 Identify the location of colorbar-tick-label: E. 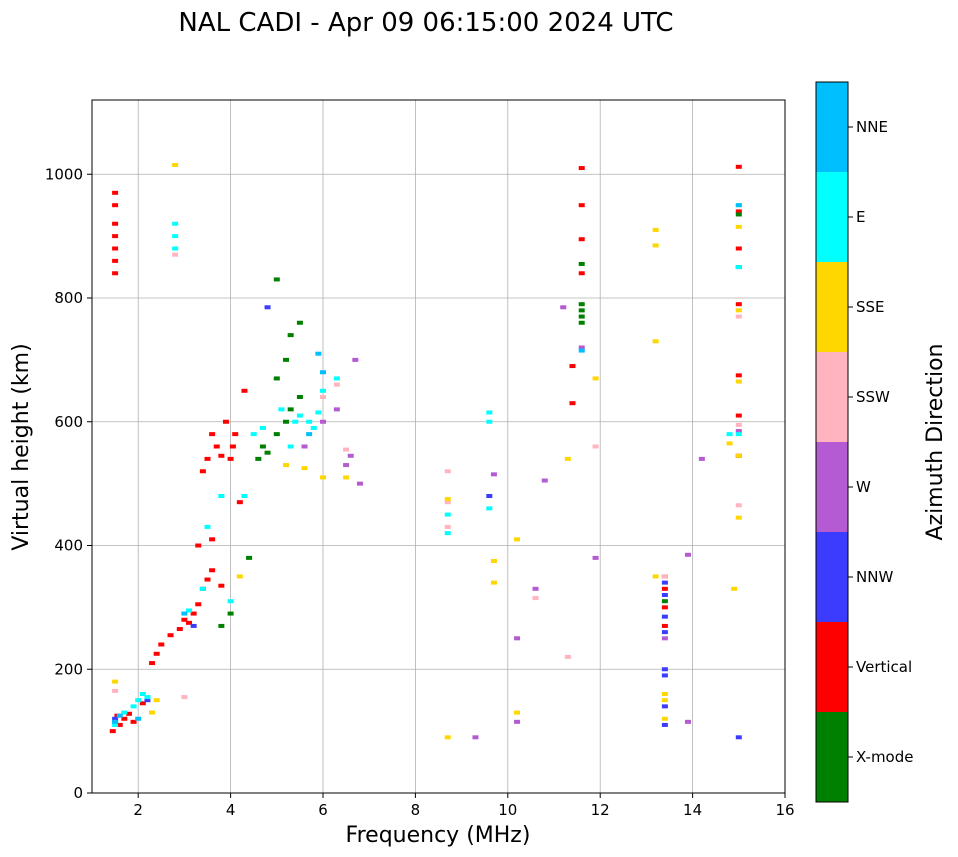
(860, 217).